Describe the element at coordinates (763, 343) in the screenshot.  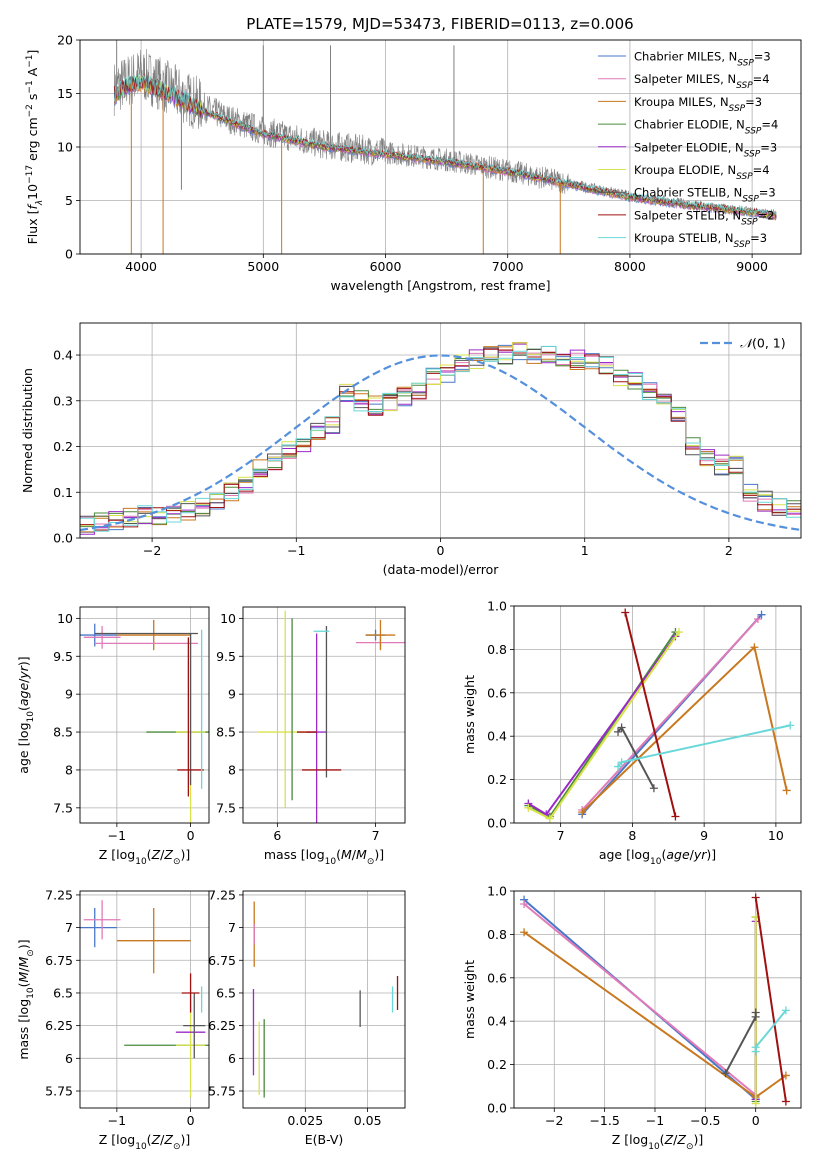
I see `legend-label: 𝒩(0, 1)` at that location.